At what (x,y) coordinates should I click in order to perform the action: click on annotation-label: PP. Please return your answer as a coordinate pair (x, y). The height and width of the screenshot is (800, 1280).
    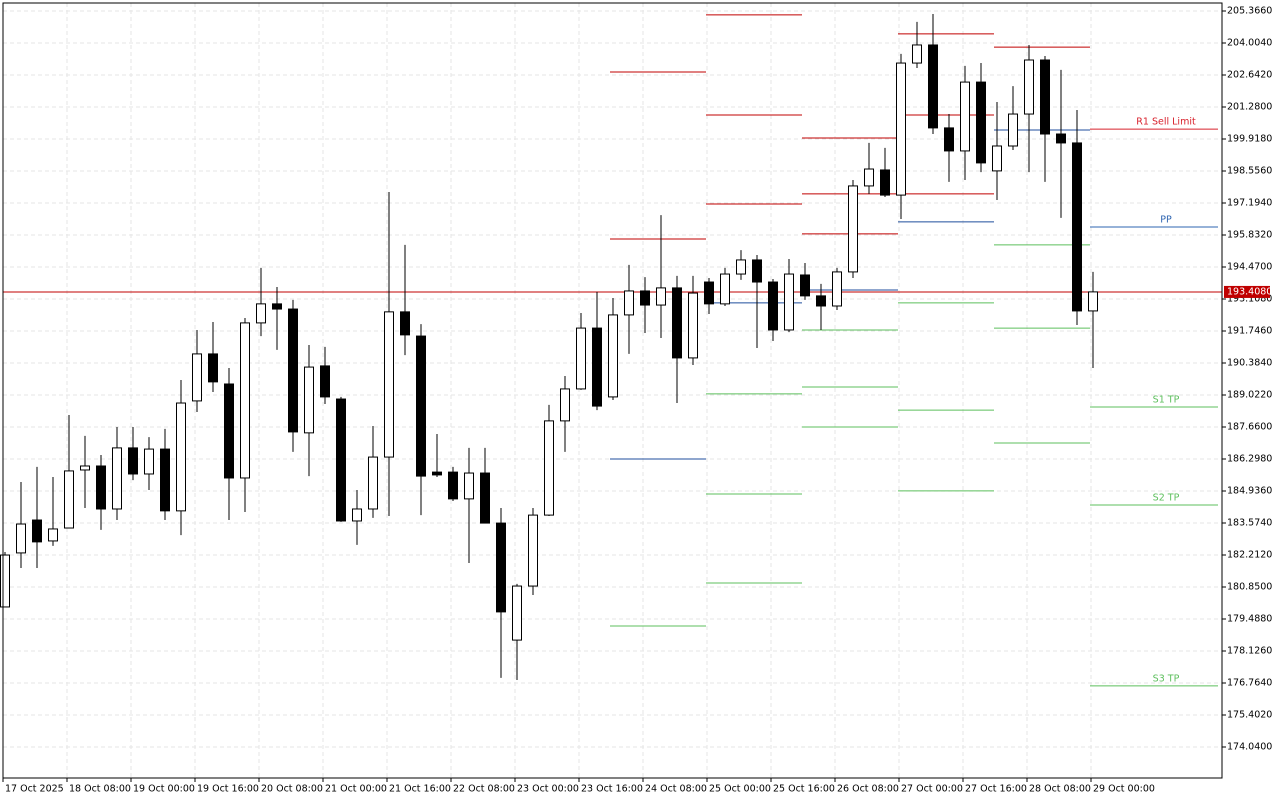
    Looking at the image, I should click on (1166, 220).